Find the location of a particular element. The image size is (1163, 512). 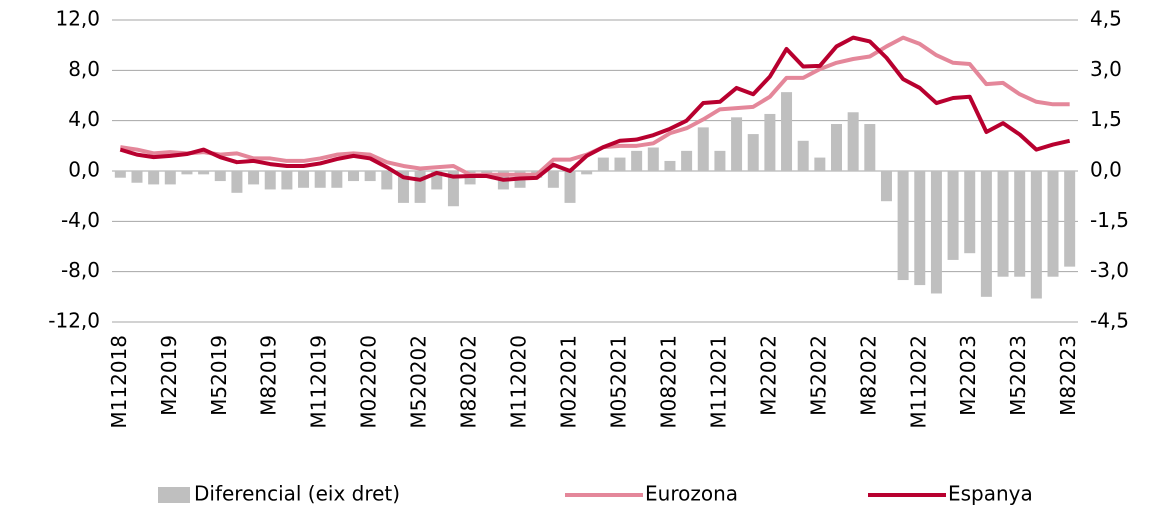

x-tick-label: M112020 is located at coordinates (519, 382).